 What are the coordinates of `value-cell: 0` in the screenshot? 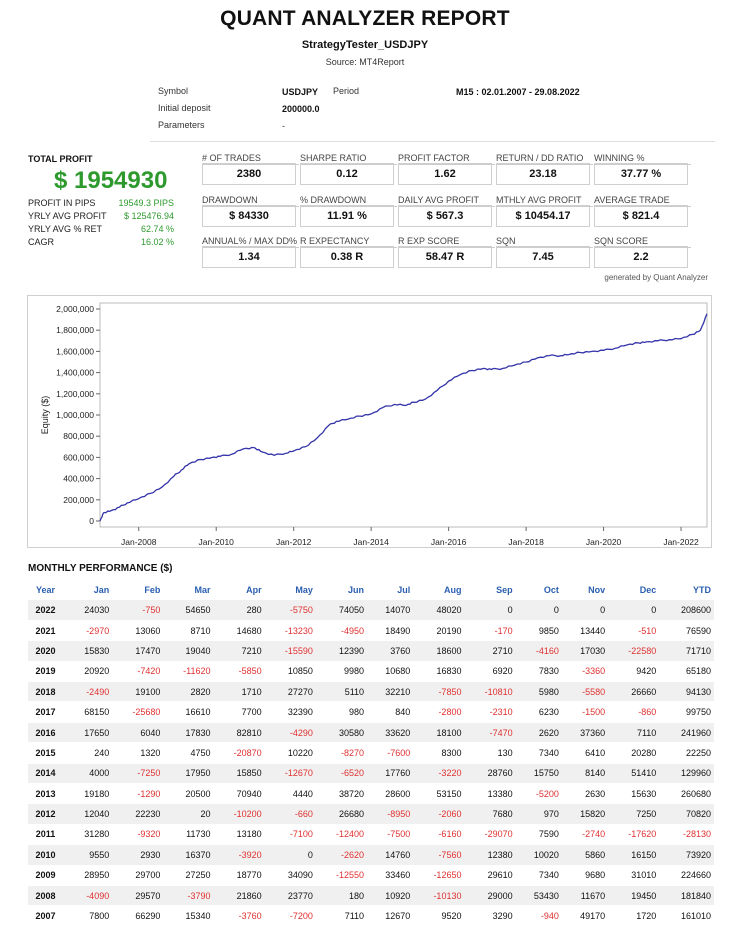 It's located at (538, 610).